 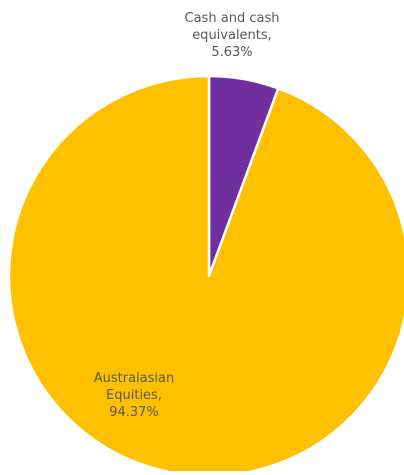 I want to click on slice-label-cash-line-2: equivalents,, so click(x=232, y=35).